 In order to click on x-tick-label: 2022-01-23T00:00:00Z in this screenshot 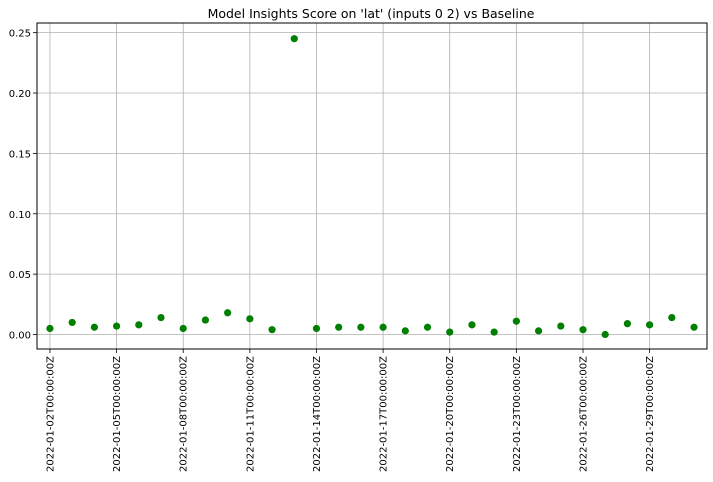, I will do `click(517, 414)`.